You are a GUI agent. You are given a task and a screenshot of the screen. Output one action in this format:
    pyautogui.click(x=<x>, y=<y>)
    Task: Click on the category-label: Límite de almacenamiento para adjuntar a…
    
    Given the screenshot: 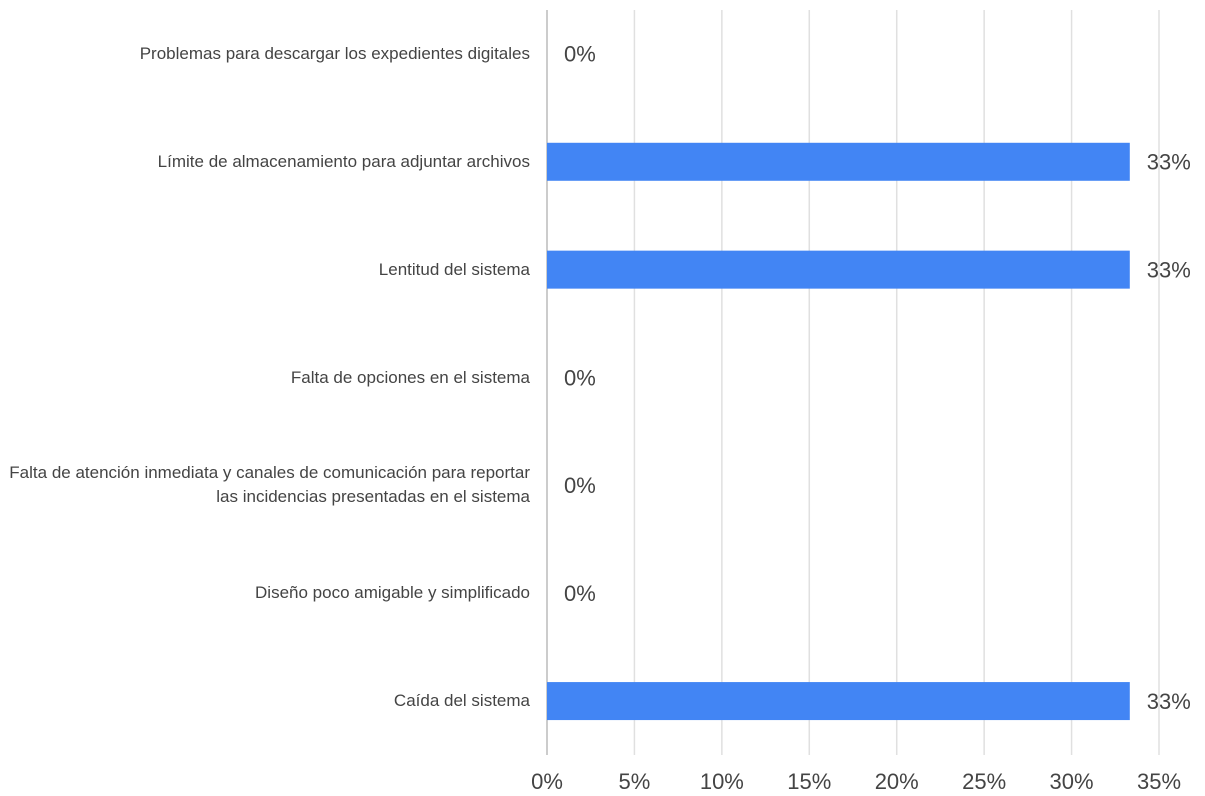 What is the action you would take?
    pyautogui.click(x=343, y=161)
    